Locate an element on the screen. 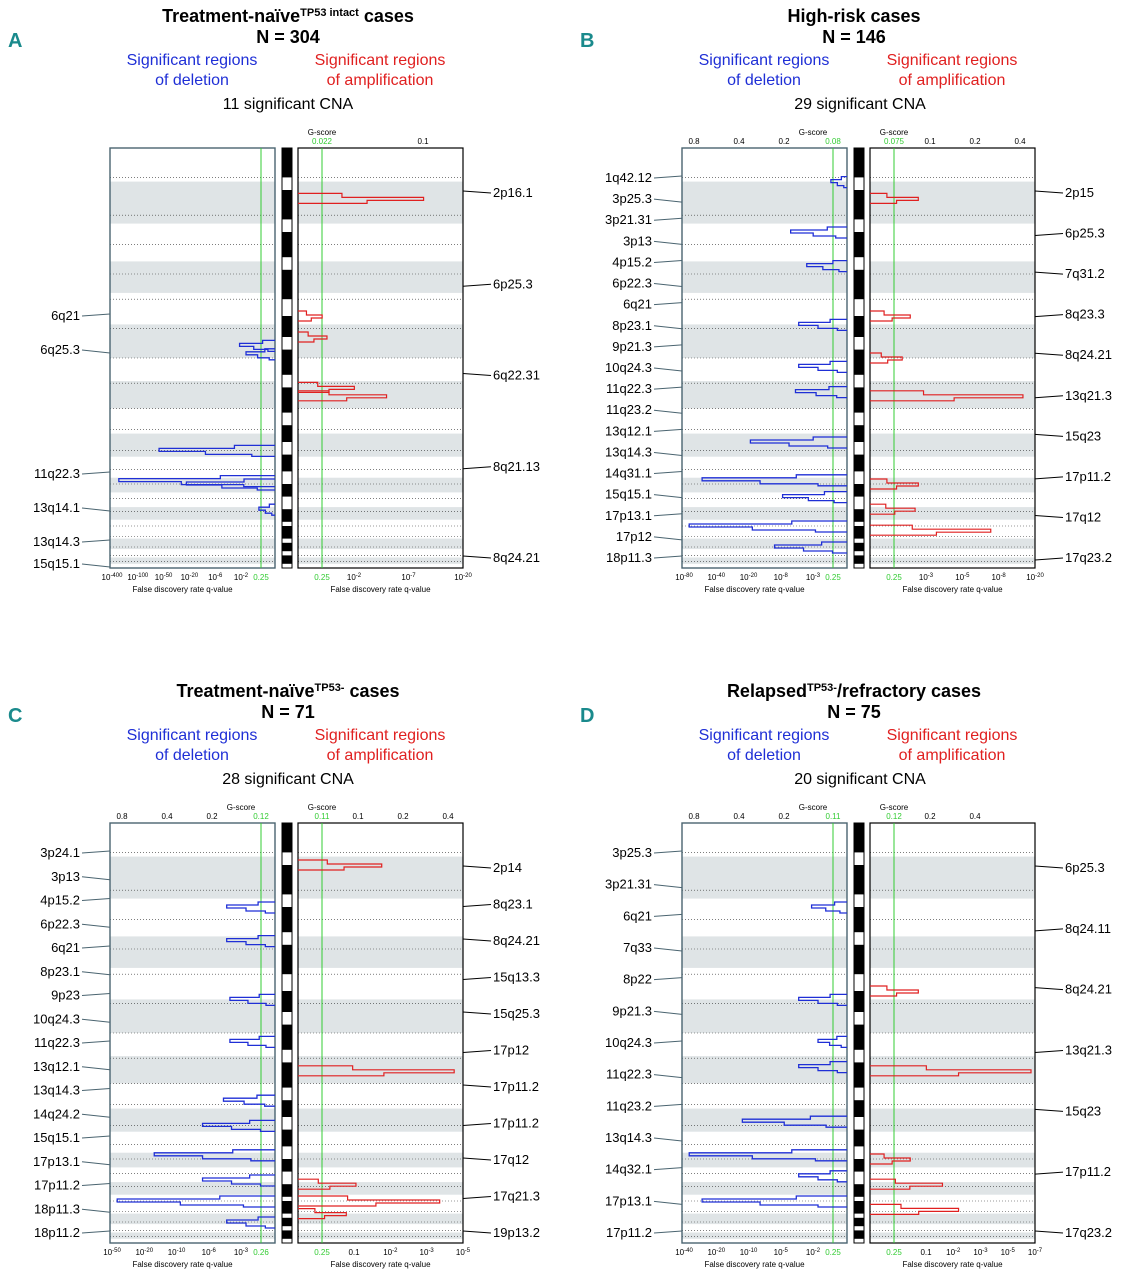 The height and width of the screenshot is (1280, 1122). deletion-bar-3p21.31 is located at coordinates (818, 232).